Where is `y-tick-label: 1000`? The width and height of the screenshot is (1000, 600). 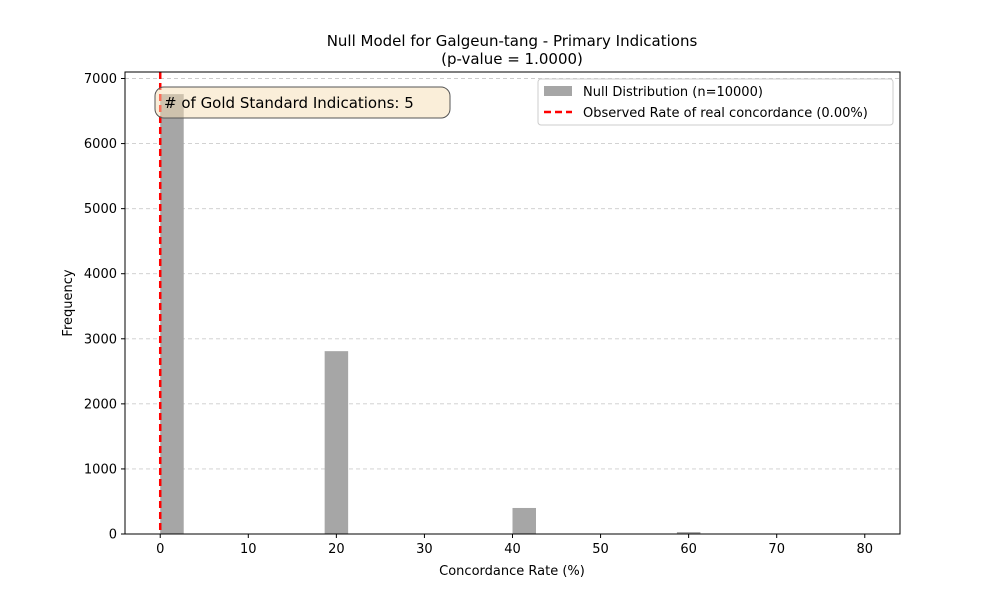 y-tick-label: 1000 is located at coordinates (100, 469).